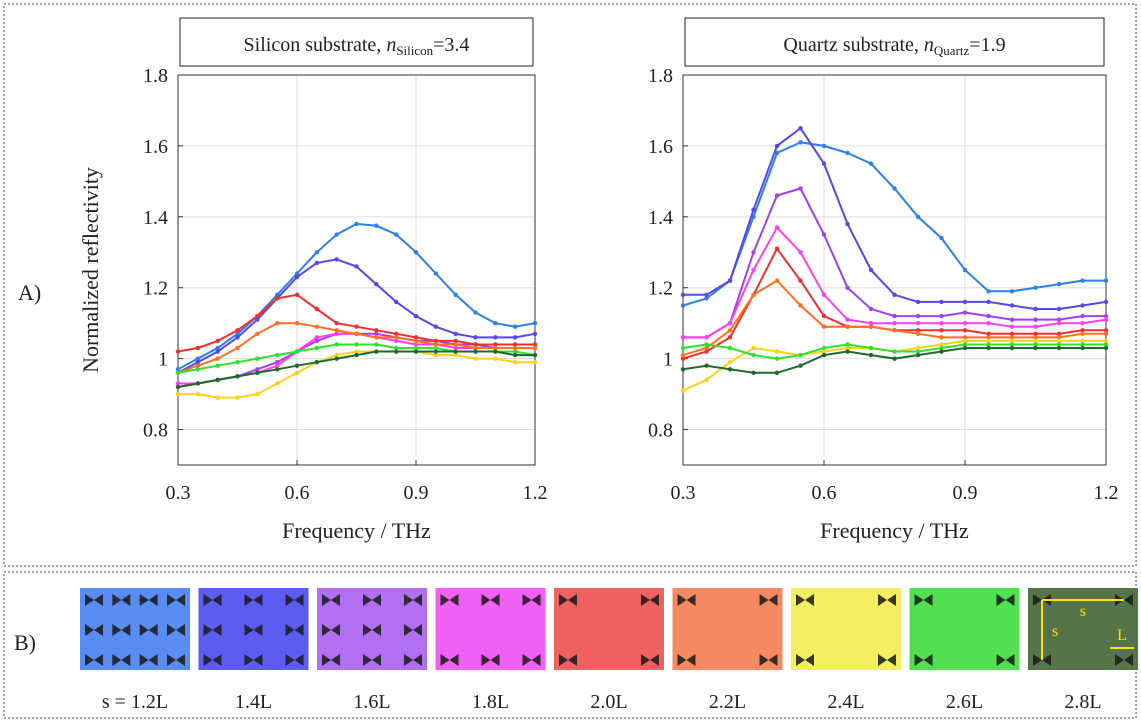 Image resolution: width=1141 pixels, height=727 pixels. Describe the element at coordinates (824, 493) in the screenshot. I see `x-tick-label: 0.6` at that location.